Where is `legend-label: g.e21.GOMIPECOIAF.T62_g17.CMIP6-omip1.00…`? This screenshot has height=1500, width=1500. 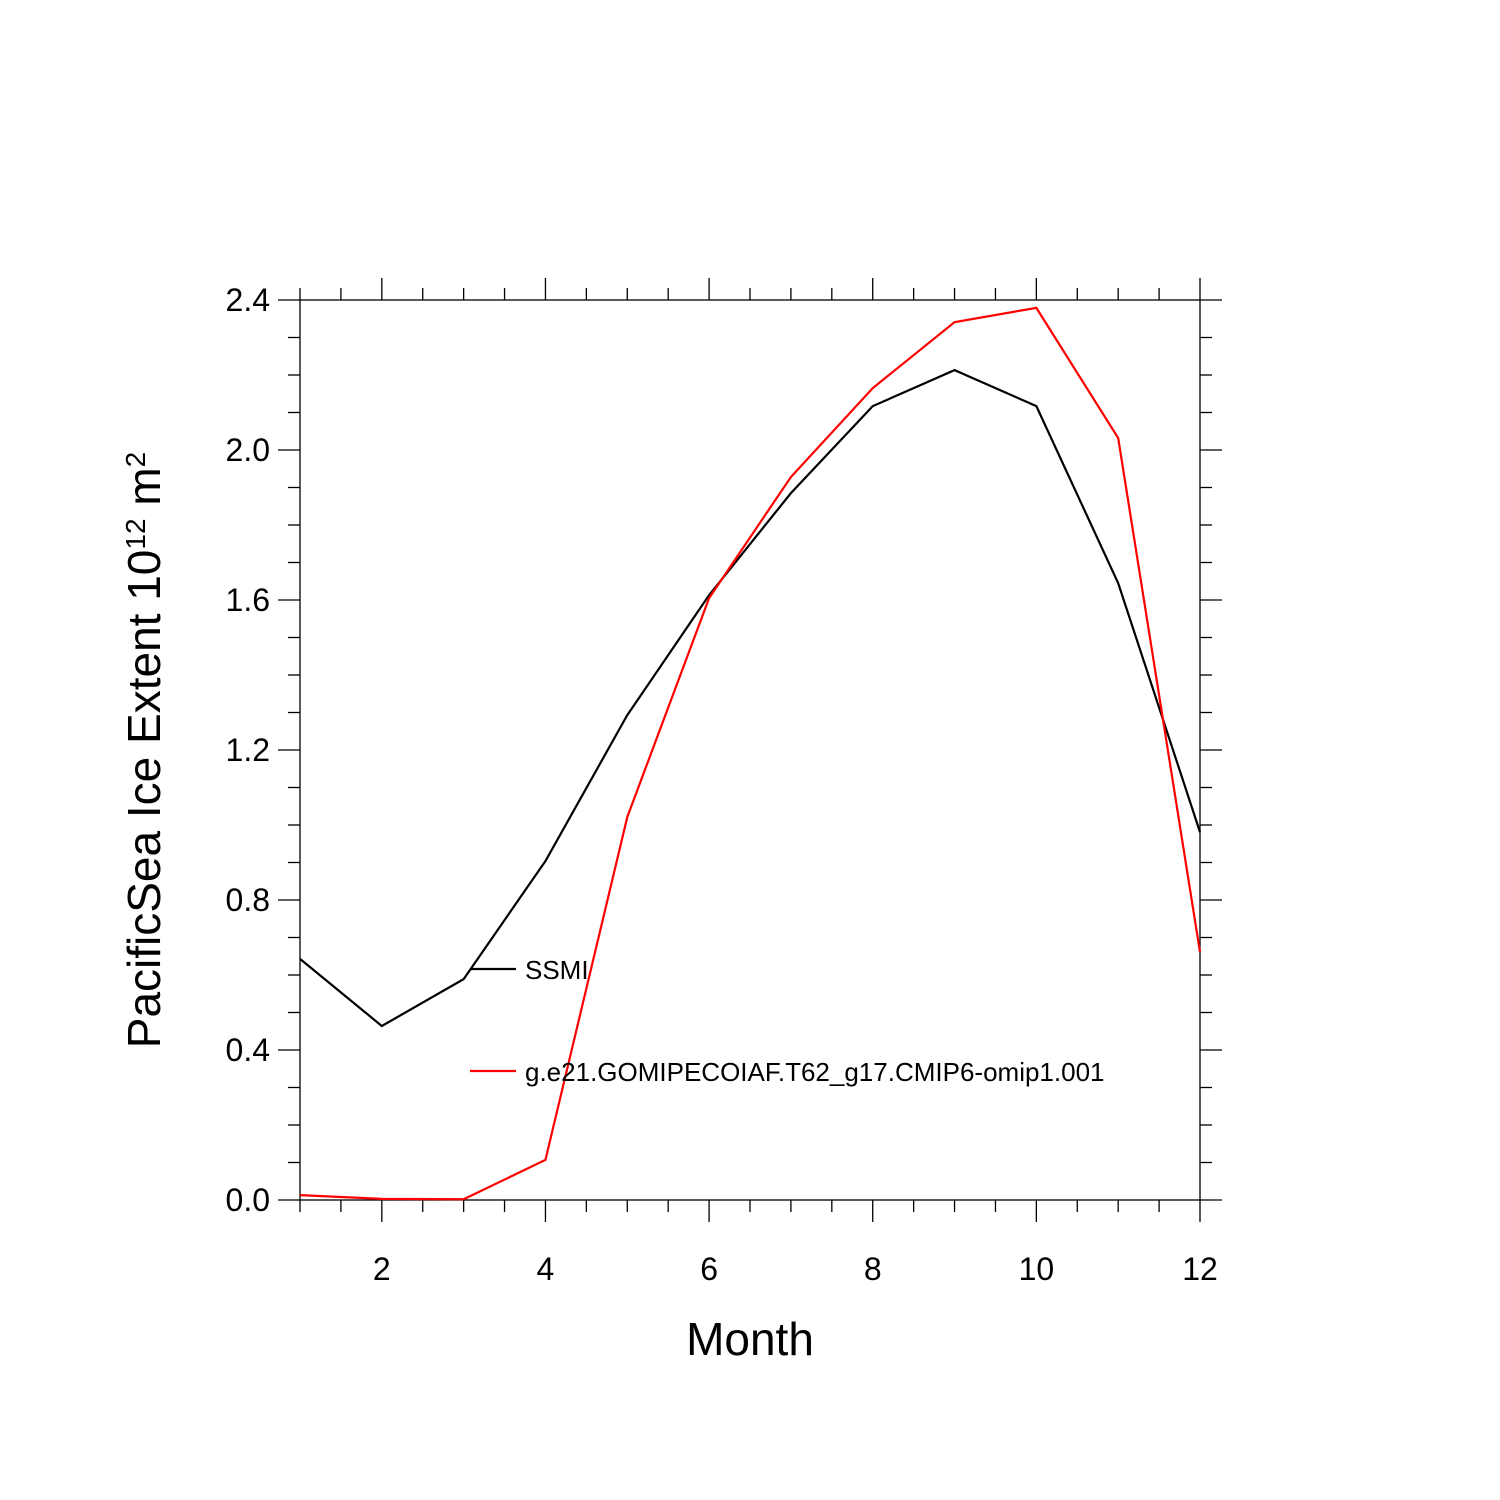
legend-label: g.e21.GOMIPECOIAF.T62_g17.CMIP6-omip1.00… is located at coordinates (815, 1072).